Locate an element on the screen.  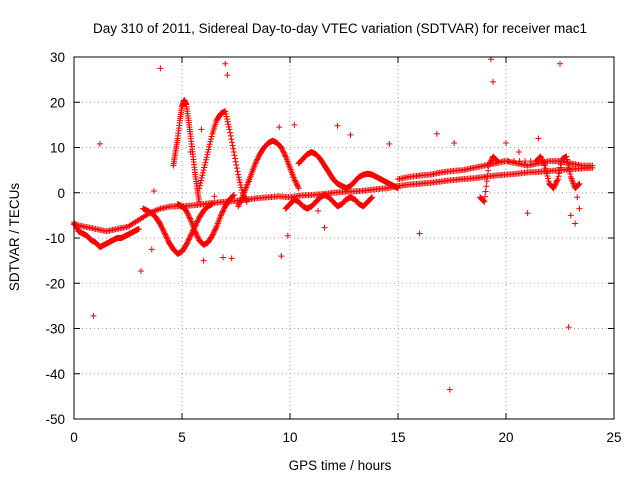
y-tick-label: -10 is located at coordinates (55, 238).